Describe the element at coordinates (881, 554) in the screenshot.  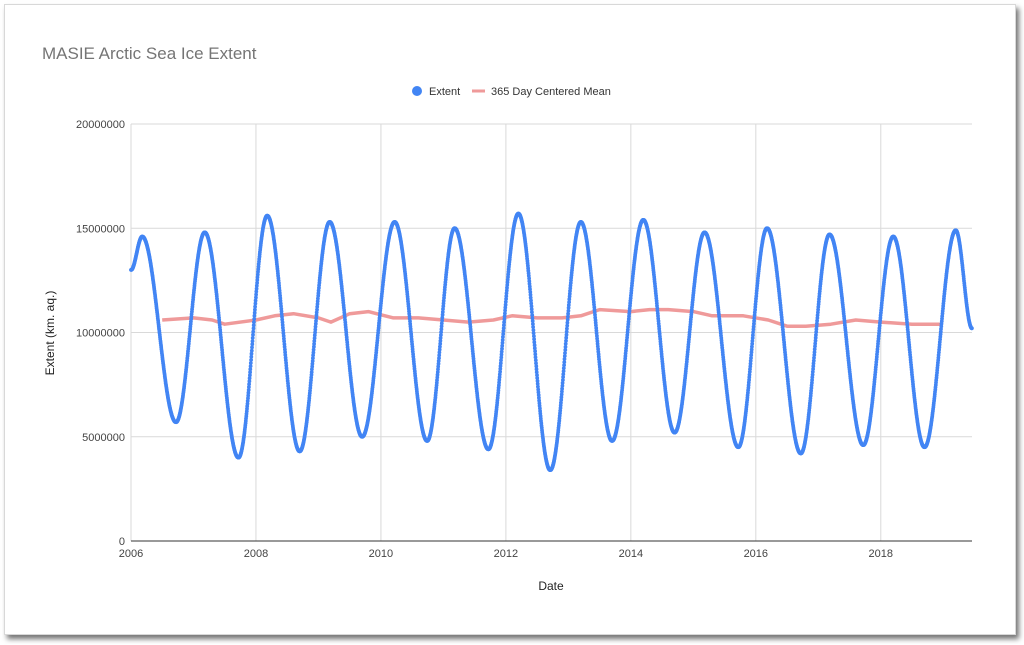
I see `x-tick-label: 2018` at that location.